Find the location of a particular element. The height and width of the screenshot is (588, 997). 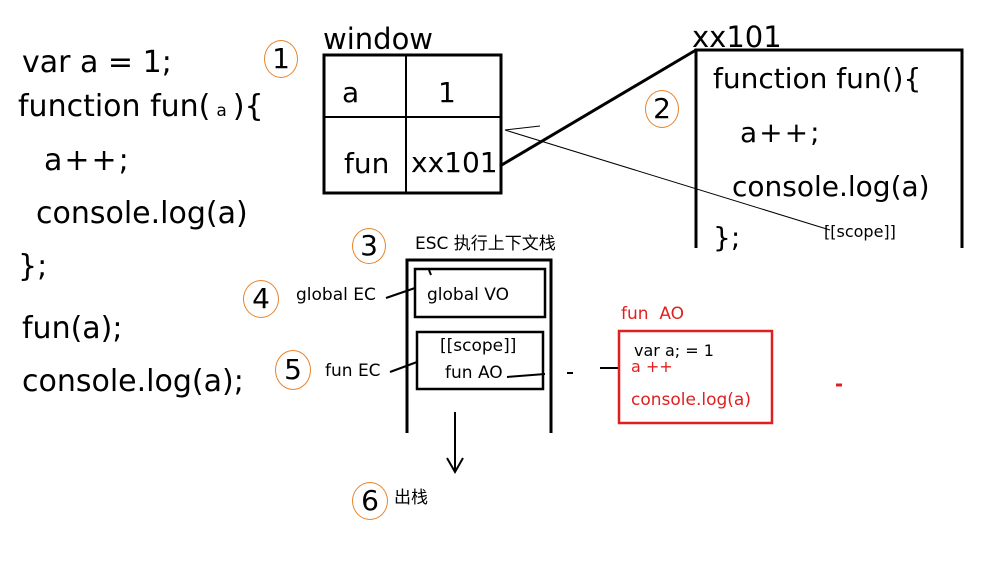

code-line-3: a++; is located at coordinates (87, 160).